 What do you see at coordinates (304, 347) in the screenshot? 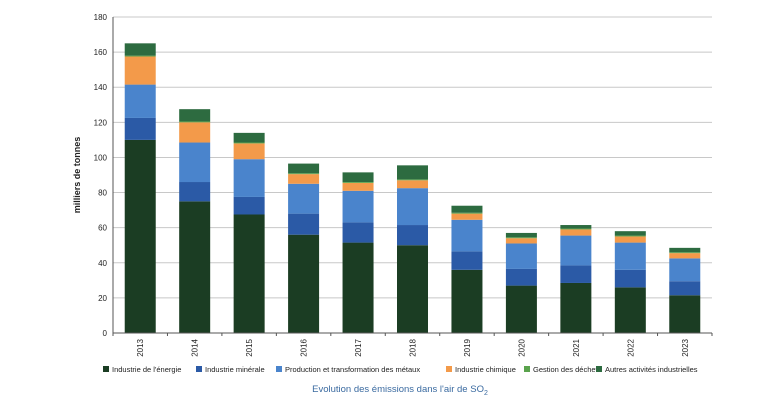
I see `x-tick-label: 2016` at bounding box center [304, 347].